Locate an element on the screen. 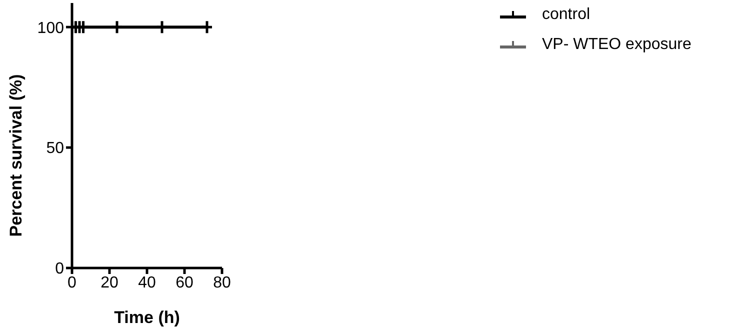  y-tick-label: 50 is located at coordinates (55, 149).